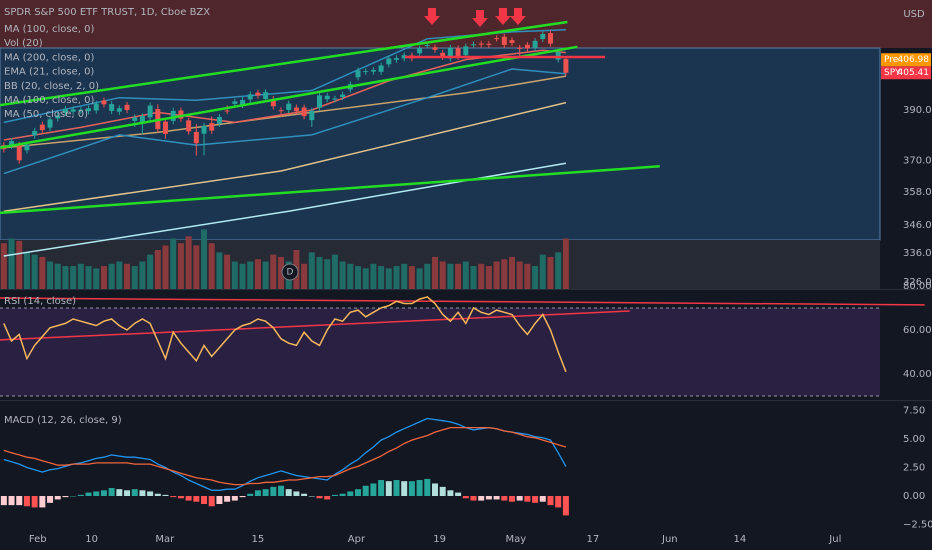 The width and height of the screenshot is (932, 550). I want to click on currency: USD, so click(914, 14).